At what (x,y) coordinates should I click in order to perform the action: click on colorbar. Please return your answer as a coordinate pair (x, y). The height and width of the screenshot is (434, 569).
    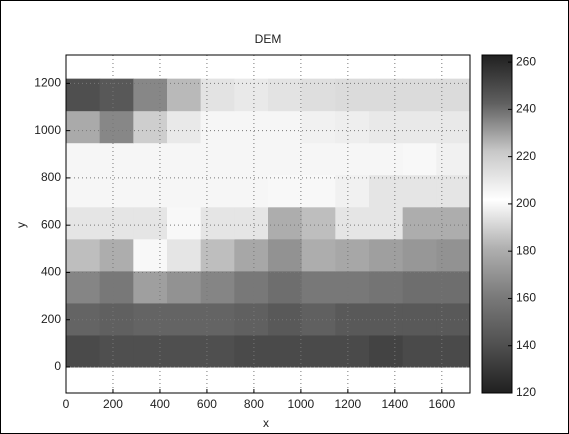
    Looking at the image, I should click on (497, 224).